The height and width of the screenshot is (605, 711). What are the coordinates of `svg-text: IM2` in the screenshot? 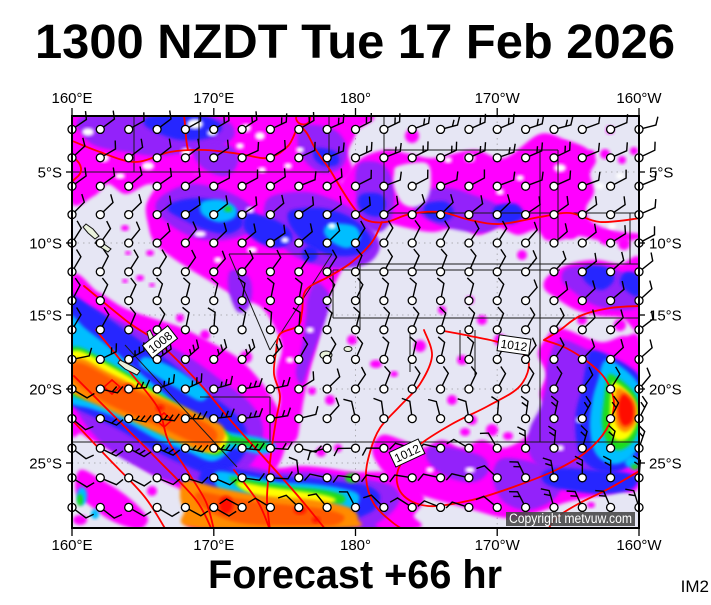 It's located at (695, 586).